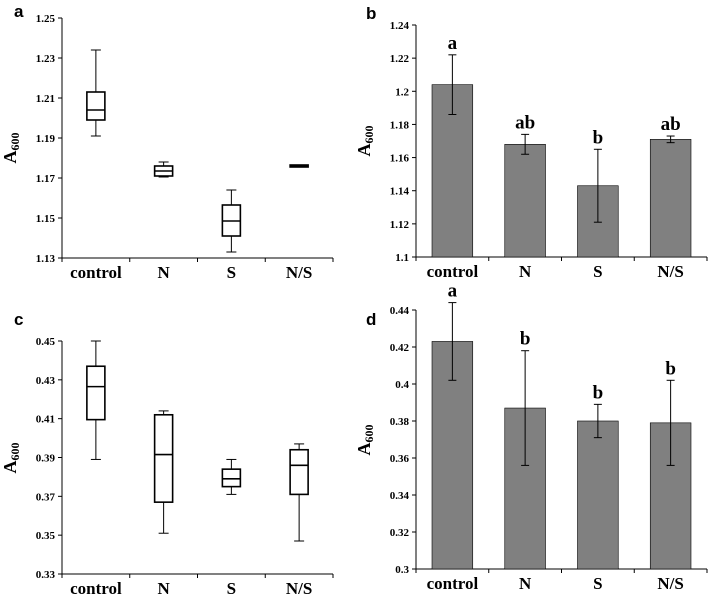 The image size is (708, 596). I want to click on panel-d-sig-label-0: a, so click(453, 291).